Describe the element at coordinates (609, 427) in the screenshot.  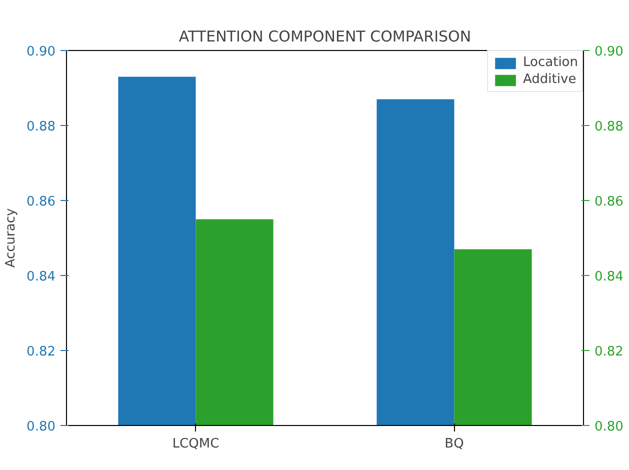
I see `y2-tick-label: 0.80` at that location.